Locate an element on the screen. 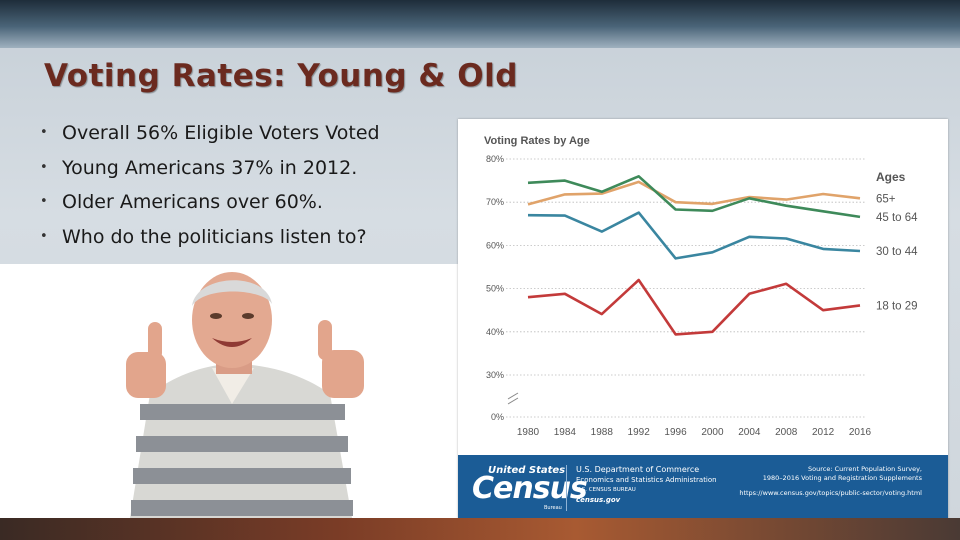 The image size is (960, 540). legend-label: 65+ is located at coordinates (886, 199).